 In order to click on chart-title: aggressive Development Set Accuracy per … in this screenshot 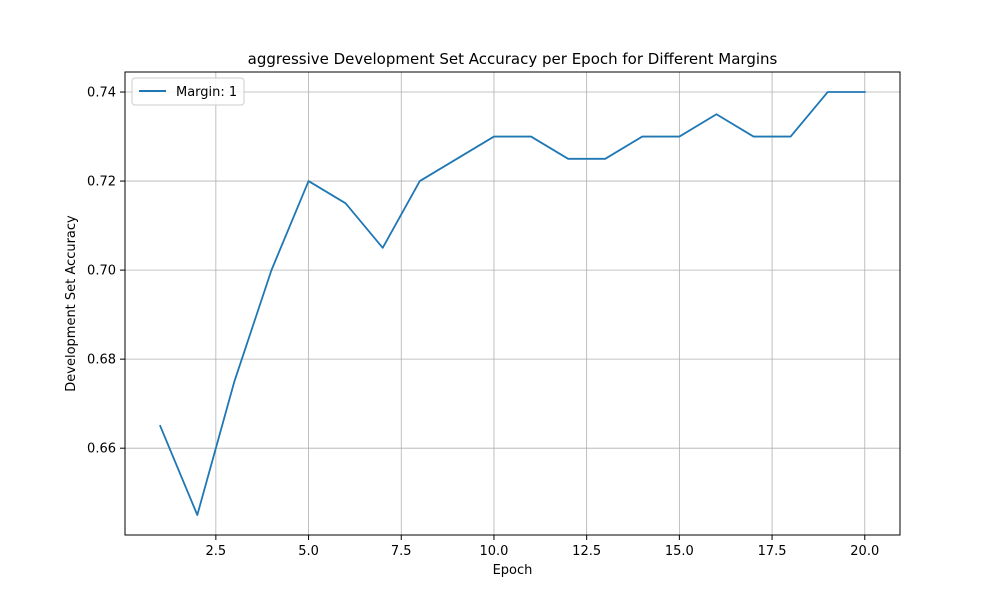, I will do `click(513, 59)`.